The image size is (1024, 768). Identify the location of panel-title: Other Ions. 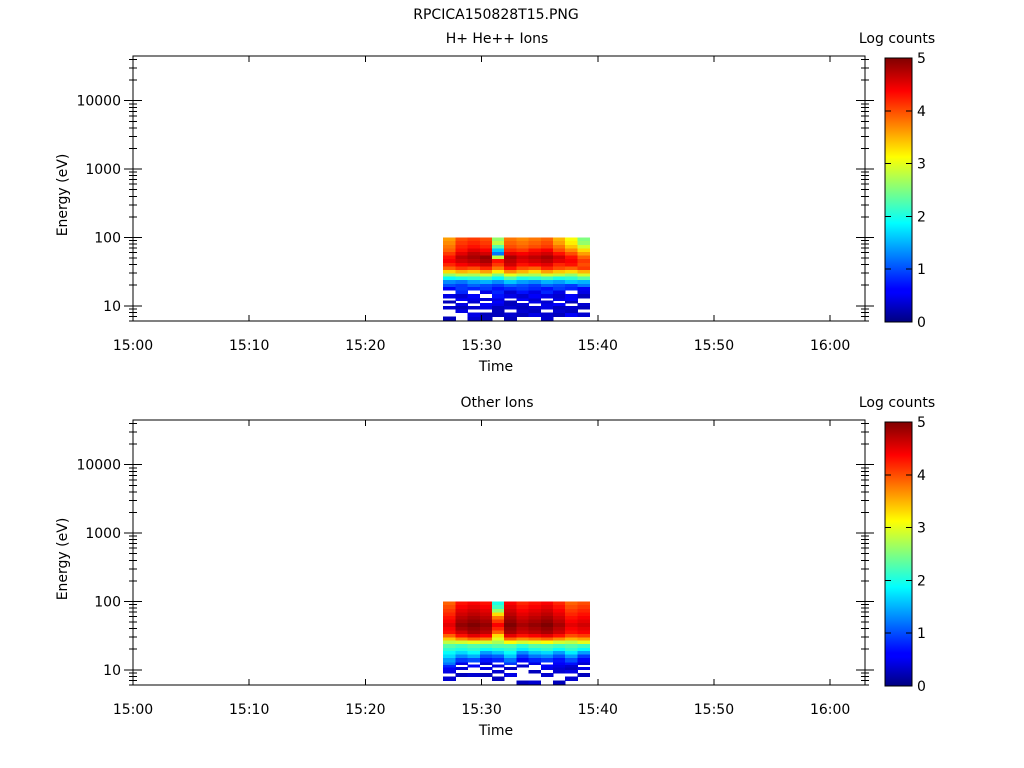
(496, 403).